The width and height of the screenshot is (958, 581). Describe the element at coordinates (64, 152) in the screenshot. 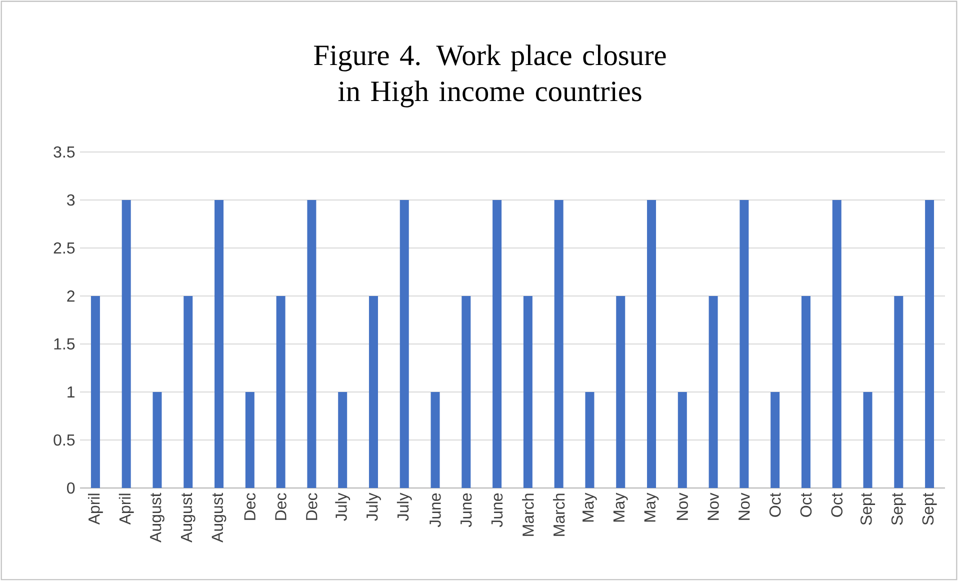

I see `y-tick-label: 3.5` at that location.